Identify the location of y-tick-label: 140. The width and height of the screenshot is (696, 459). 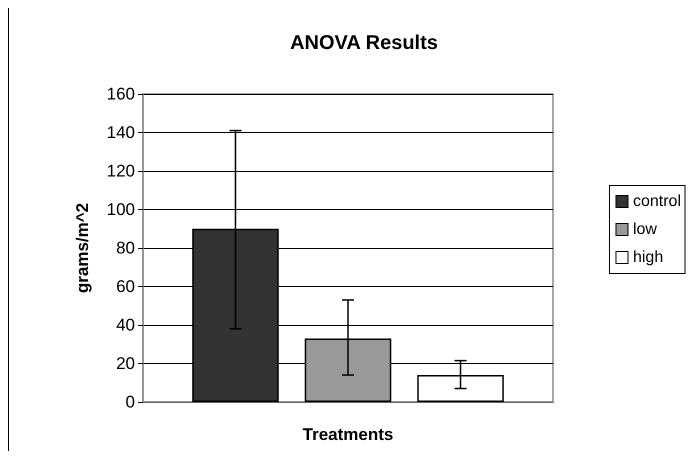
(120, 132).